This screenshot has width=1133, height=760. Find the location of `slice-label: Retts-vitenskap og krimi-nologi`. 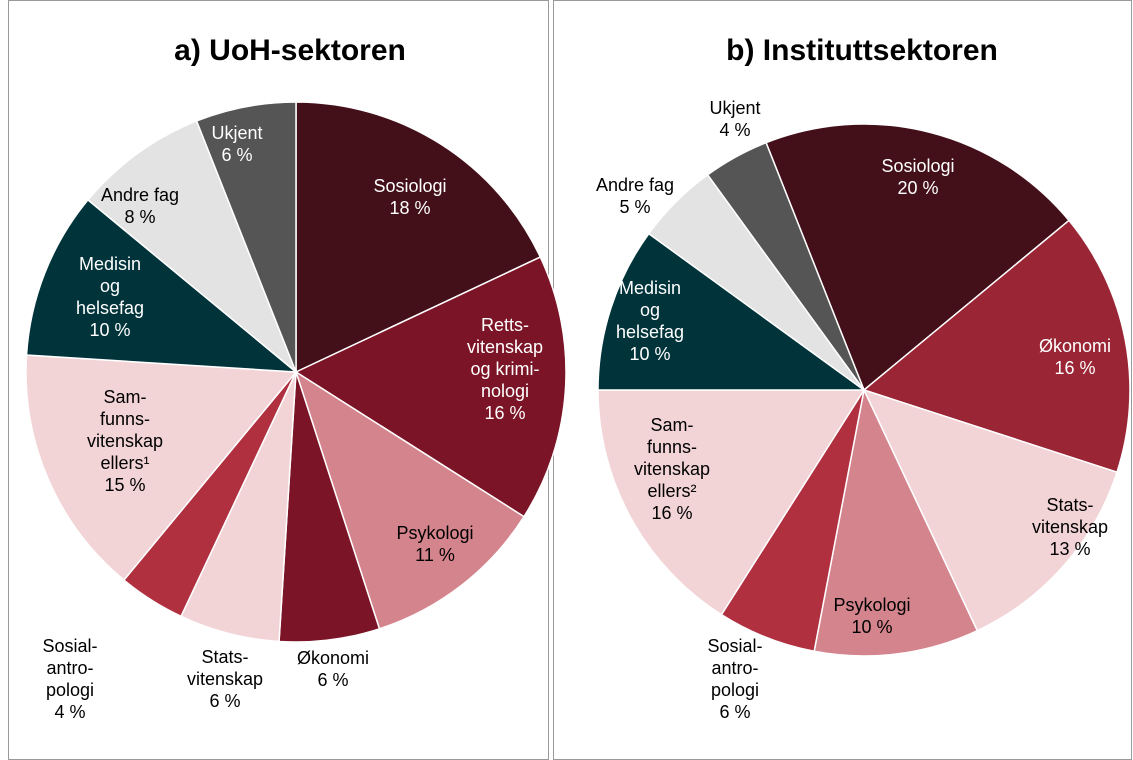

slice-label: Retts-vitenskap og krimi-nologi is located at coordinates (505, 358).